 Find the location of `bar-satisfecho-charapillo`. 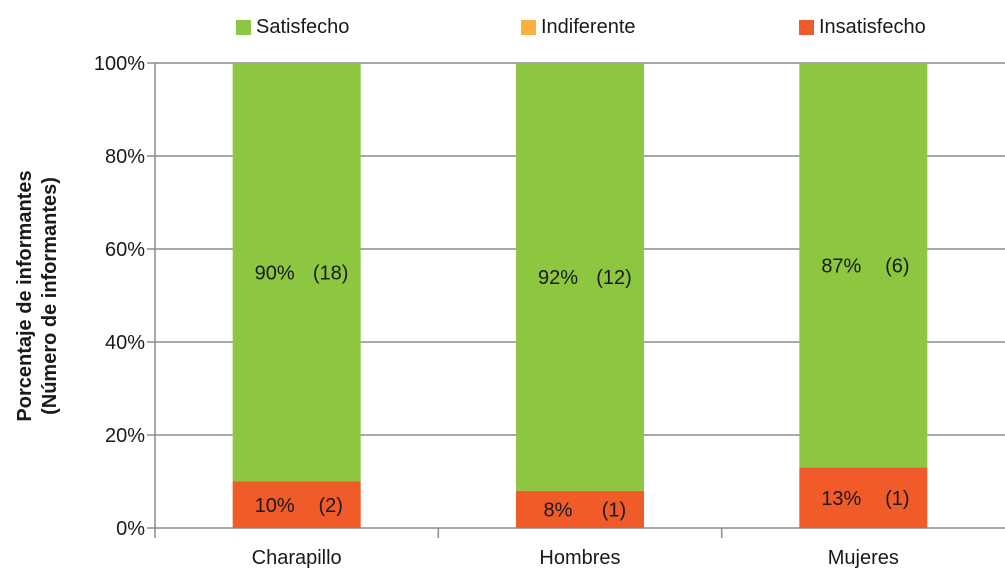

bar-satisfecho-charapillo is located at coordinates (296, 272).